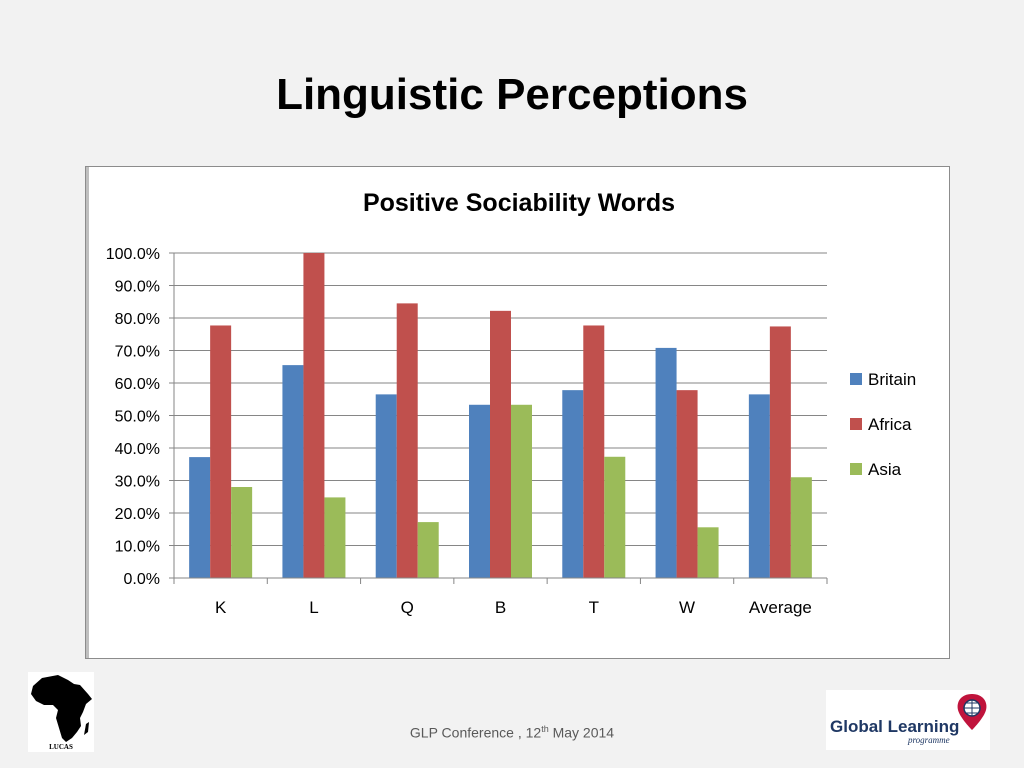 The height and width of the screenshot is (768, 1024). What do you see at coordinates (386, 486) in the screenshot?
I see `bar-britain-q` at bounding box center [386, 486].